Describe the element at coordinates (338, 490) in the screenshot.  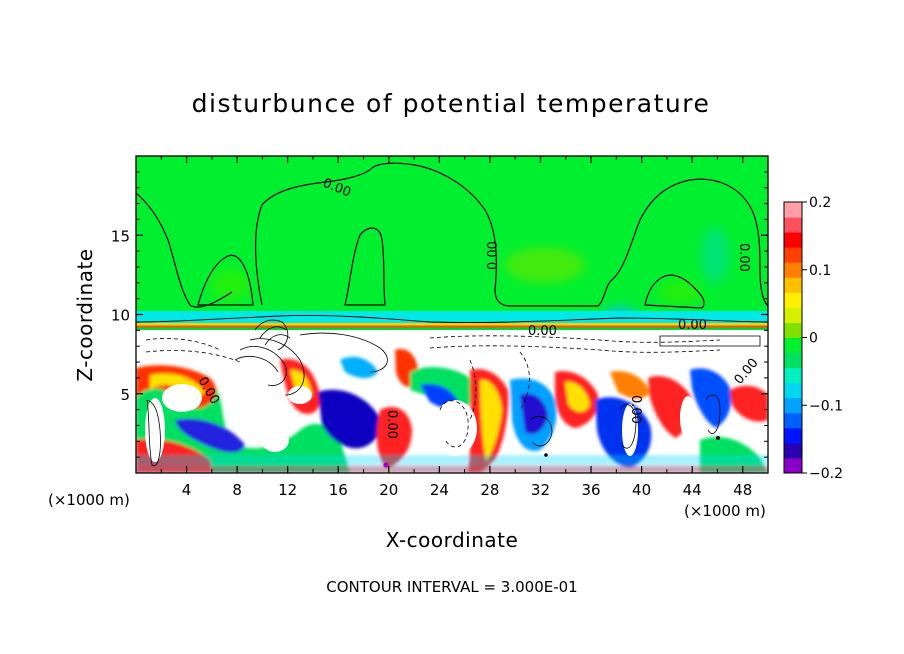
I see `x-tick-label: 16` at that location.